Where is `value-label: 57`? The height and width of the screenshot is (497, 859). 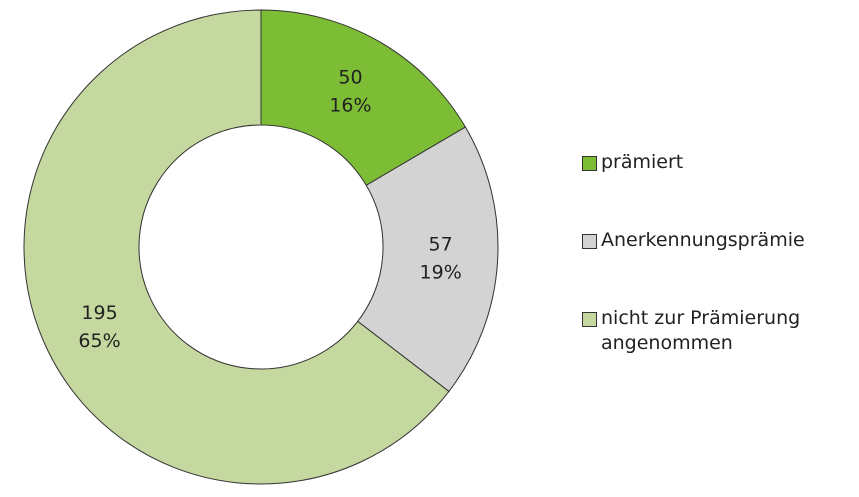
value-label: 57 is located at coordinates (441, 245).